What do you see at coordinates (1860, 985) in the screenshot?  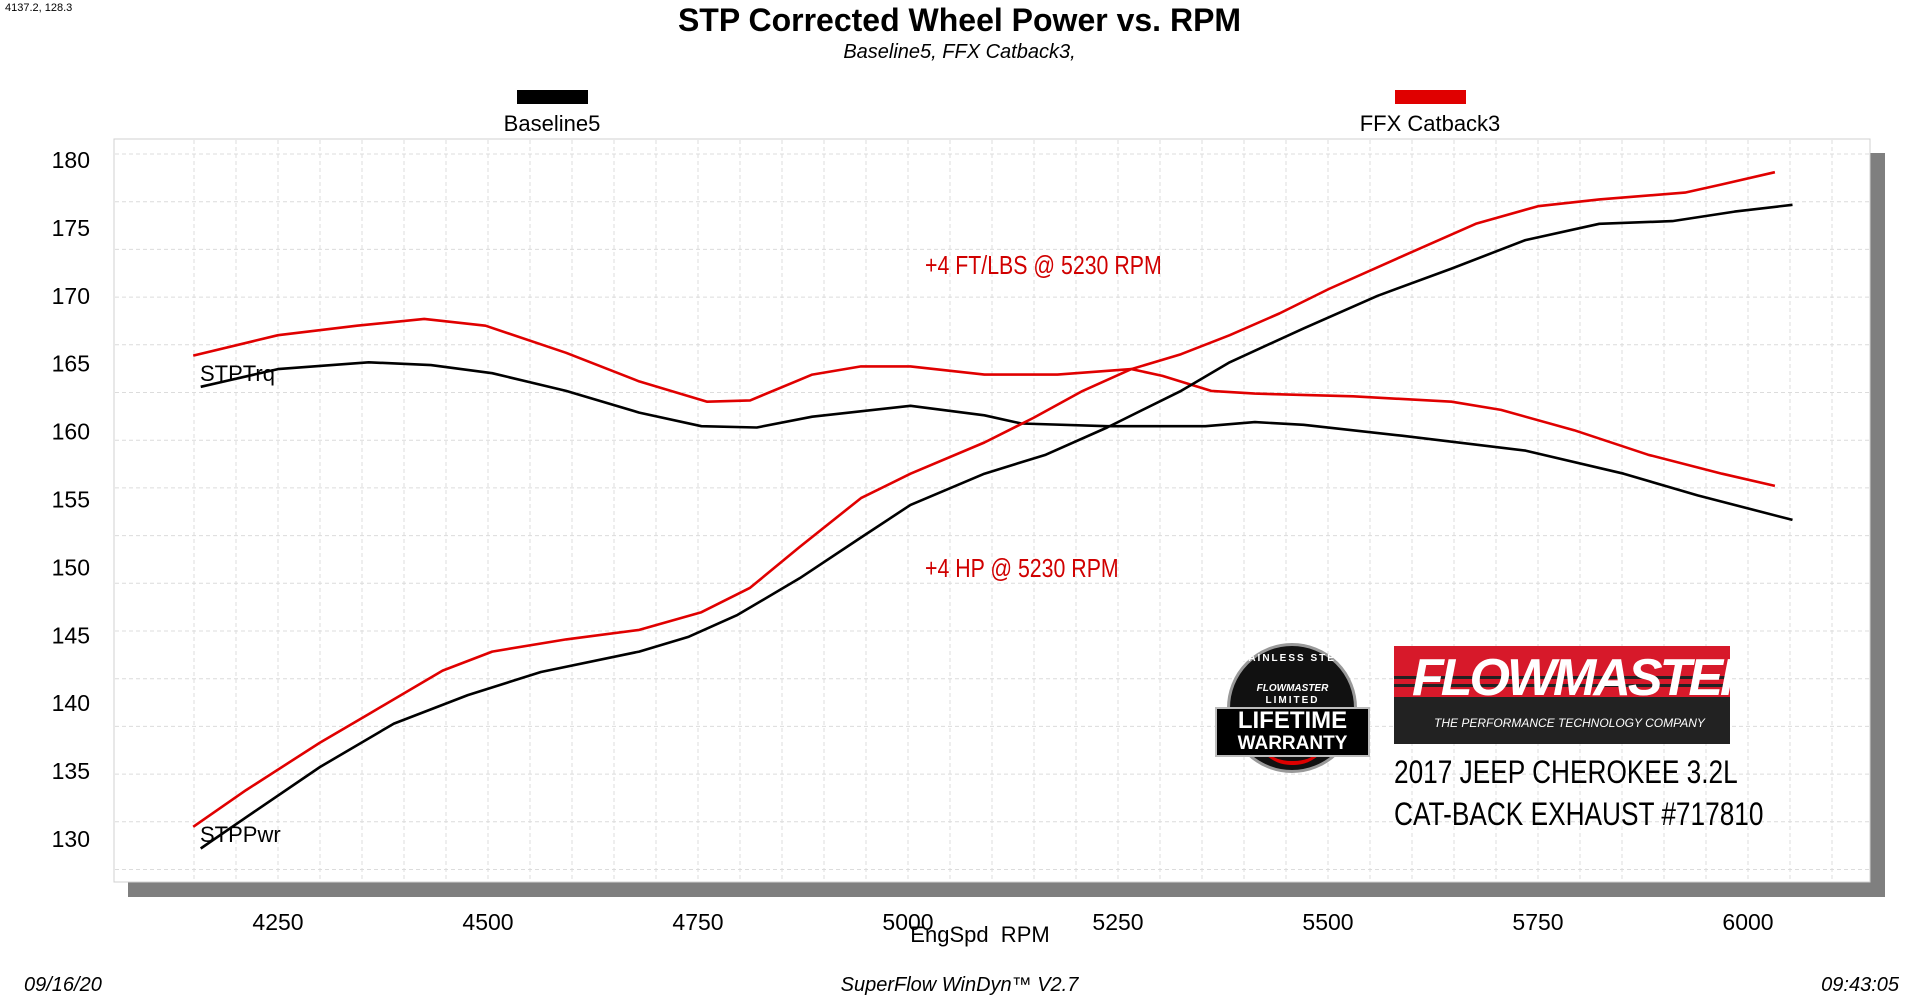 I see `footer-time: 09:43:05` at bounding box center [1860, 985].